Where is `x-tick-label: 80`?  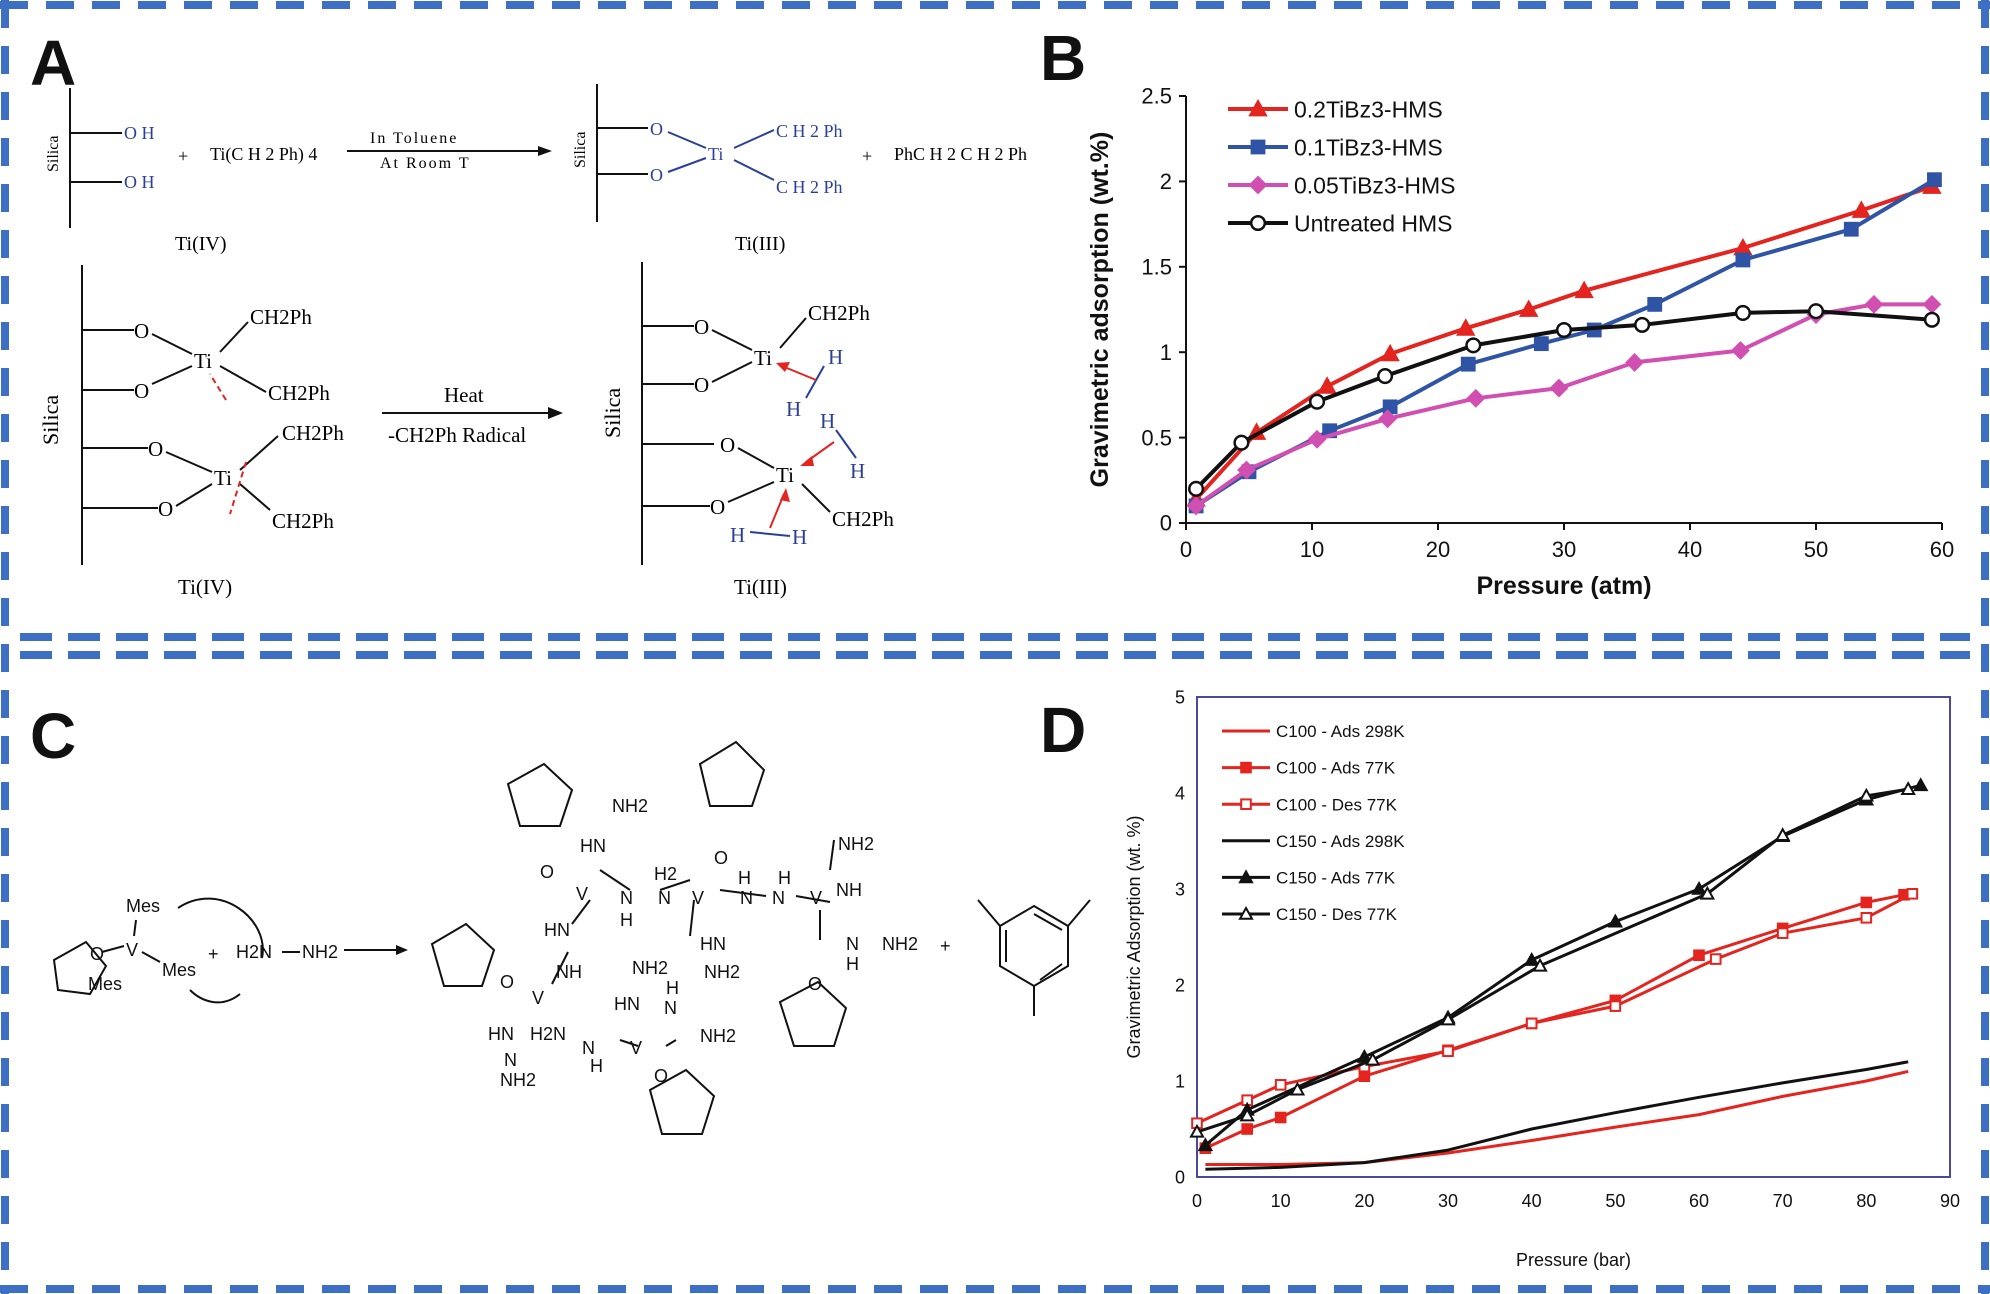 x-tick-label: 80 is located at coordinates (1866, 1201).